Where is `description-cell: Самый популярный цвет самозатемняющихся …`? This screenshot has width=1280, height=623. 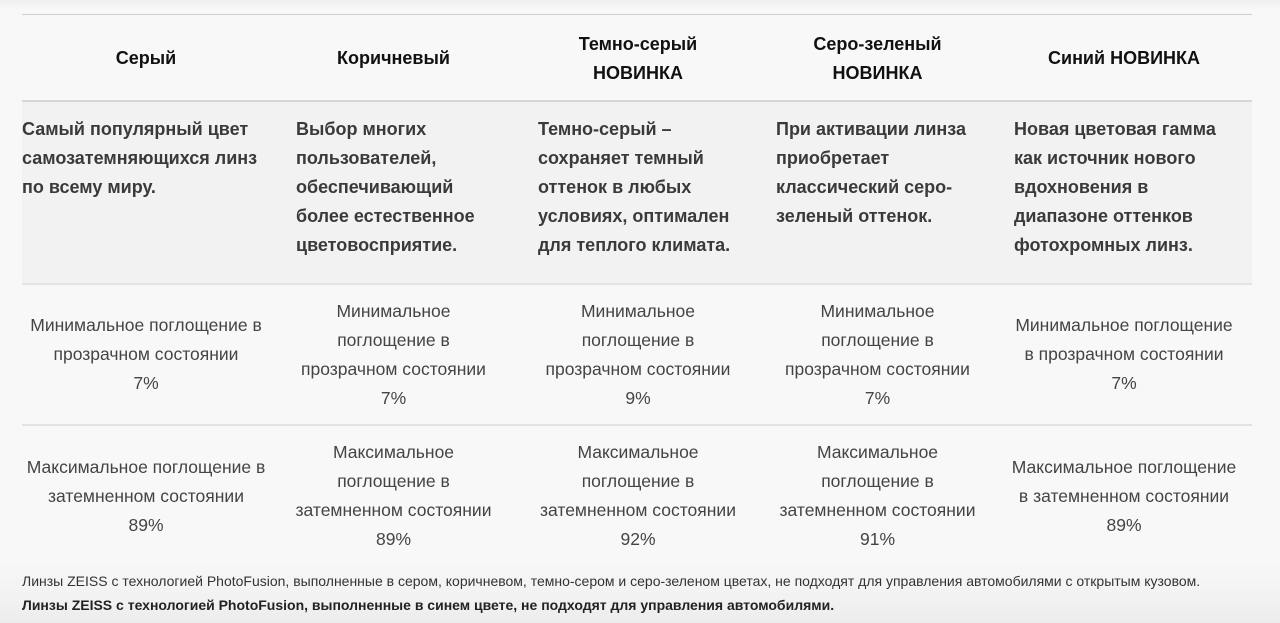 description-cell: Самый популярный цвет самозатемняющихся … is located at coordinates (146, 193).